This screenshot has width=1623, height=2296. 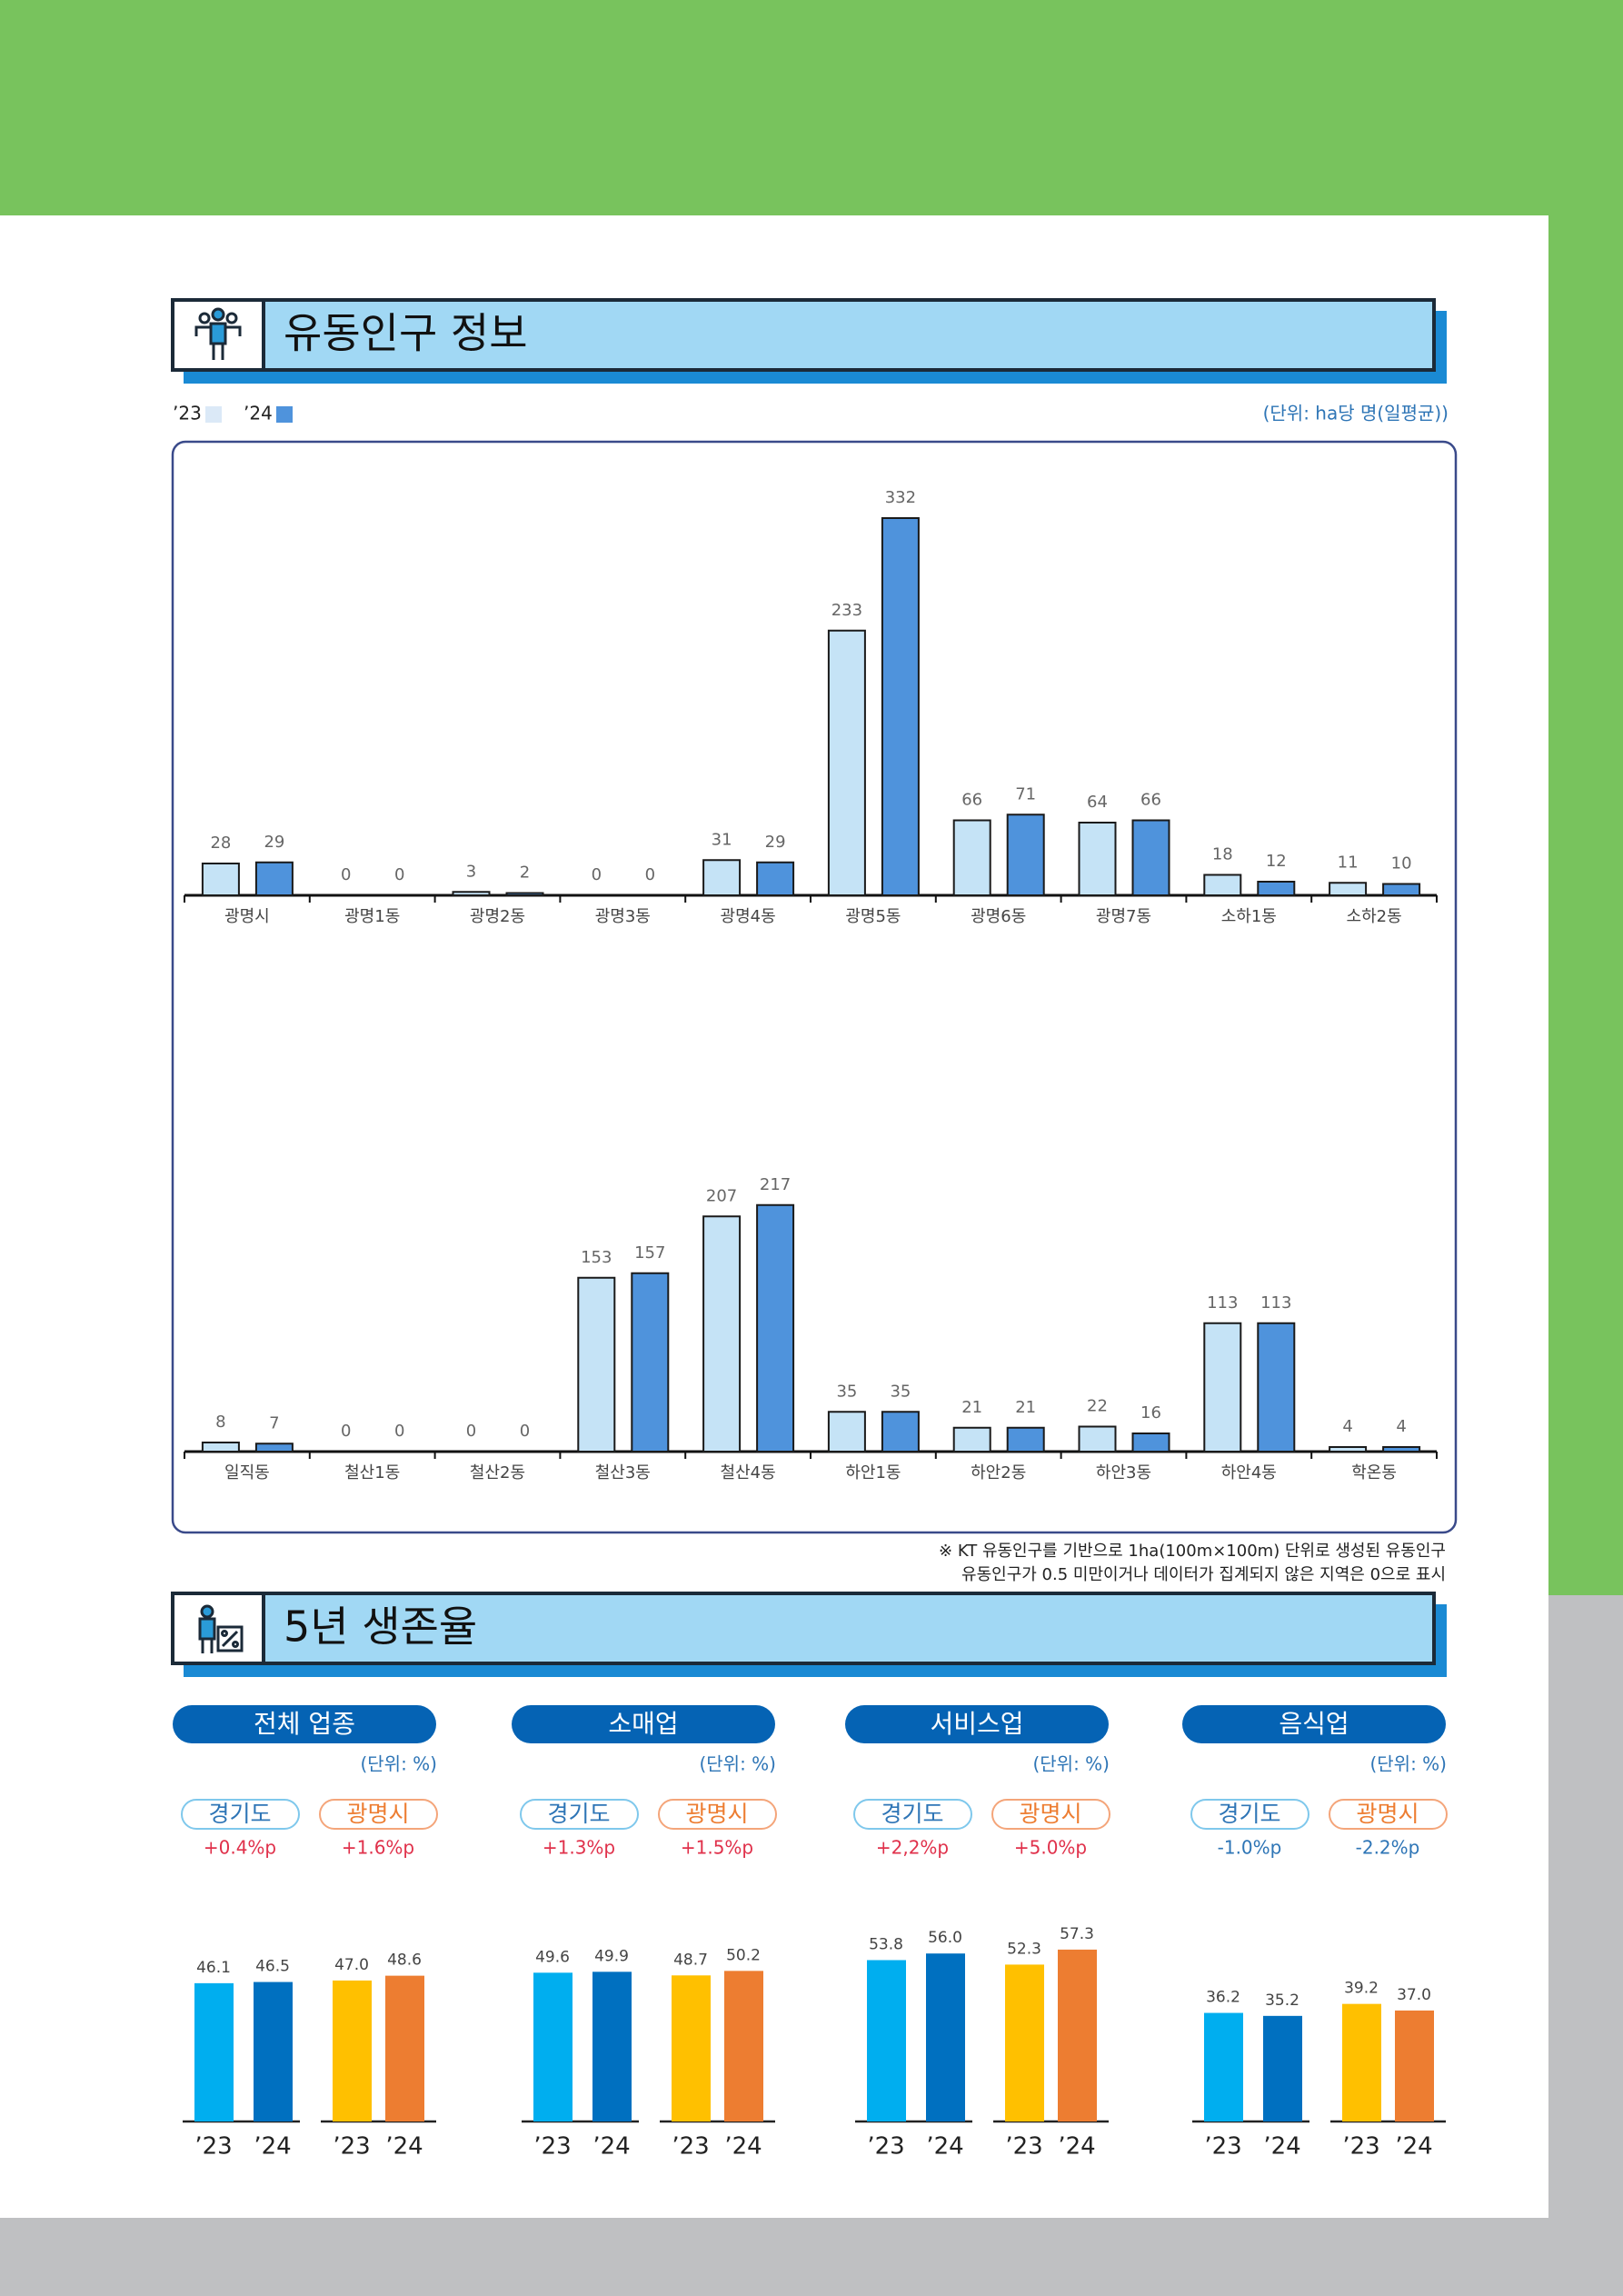 What do you see at coordinates (381, 1627) in the screenshot?
I see `header-title: 5년 생존율` at bounding box center [381, 1627].